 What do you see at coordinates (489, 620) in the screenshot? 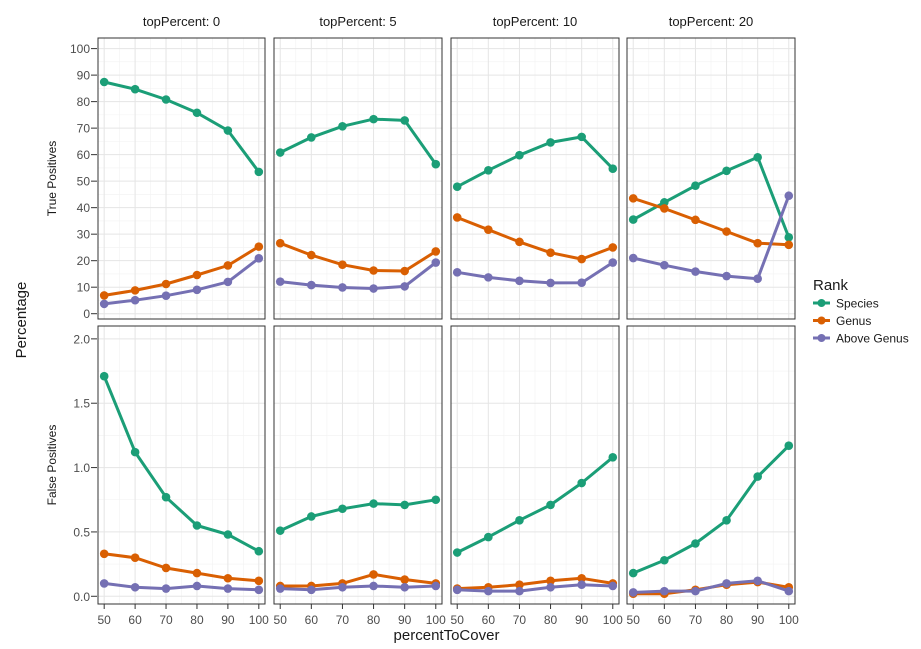
I see `x-tick-label-10-60: 60` at bounding box center [489, 620].